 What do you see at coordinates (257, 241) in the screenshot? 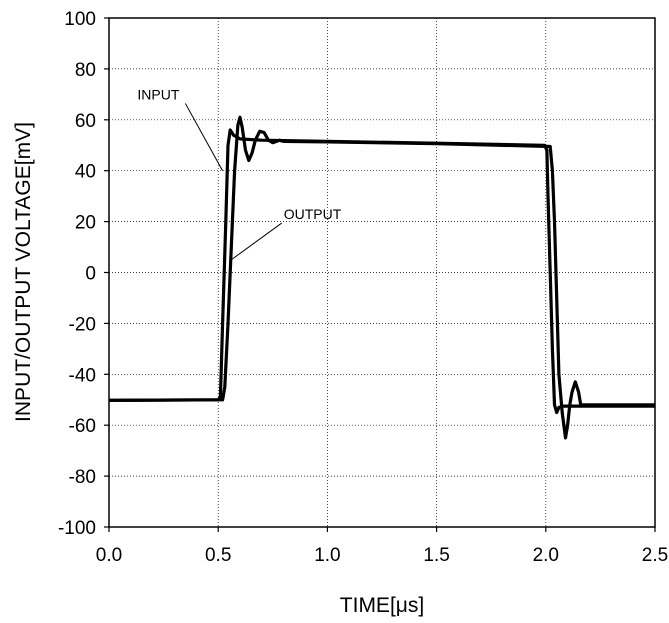
I see `annotation-output-leader` at bounding box center [257, 241].